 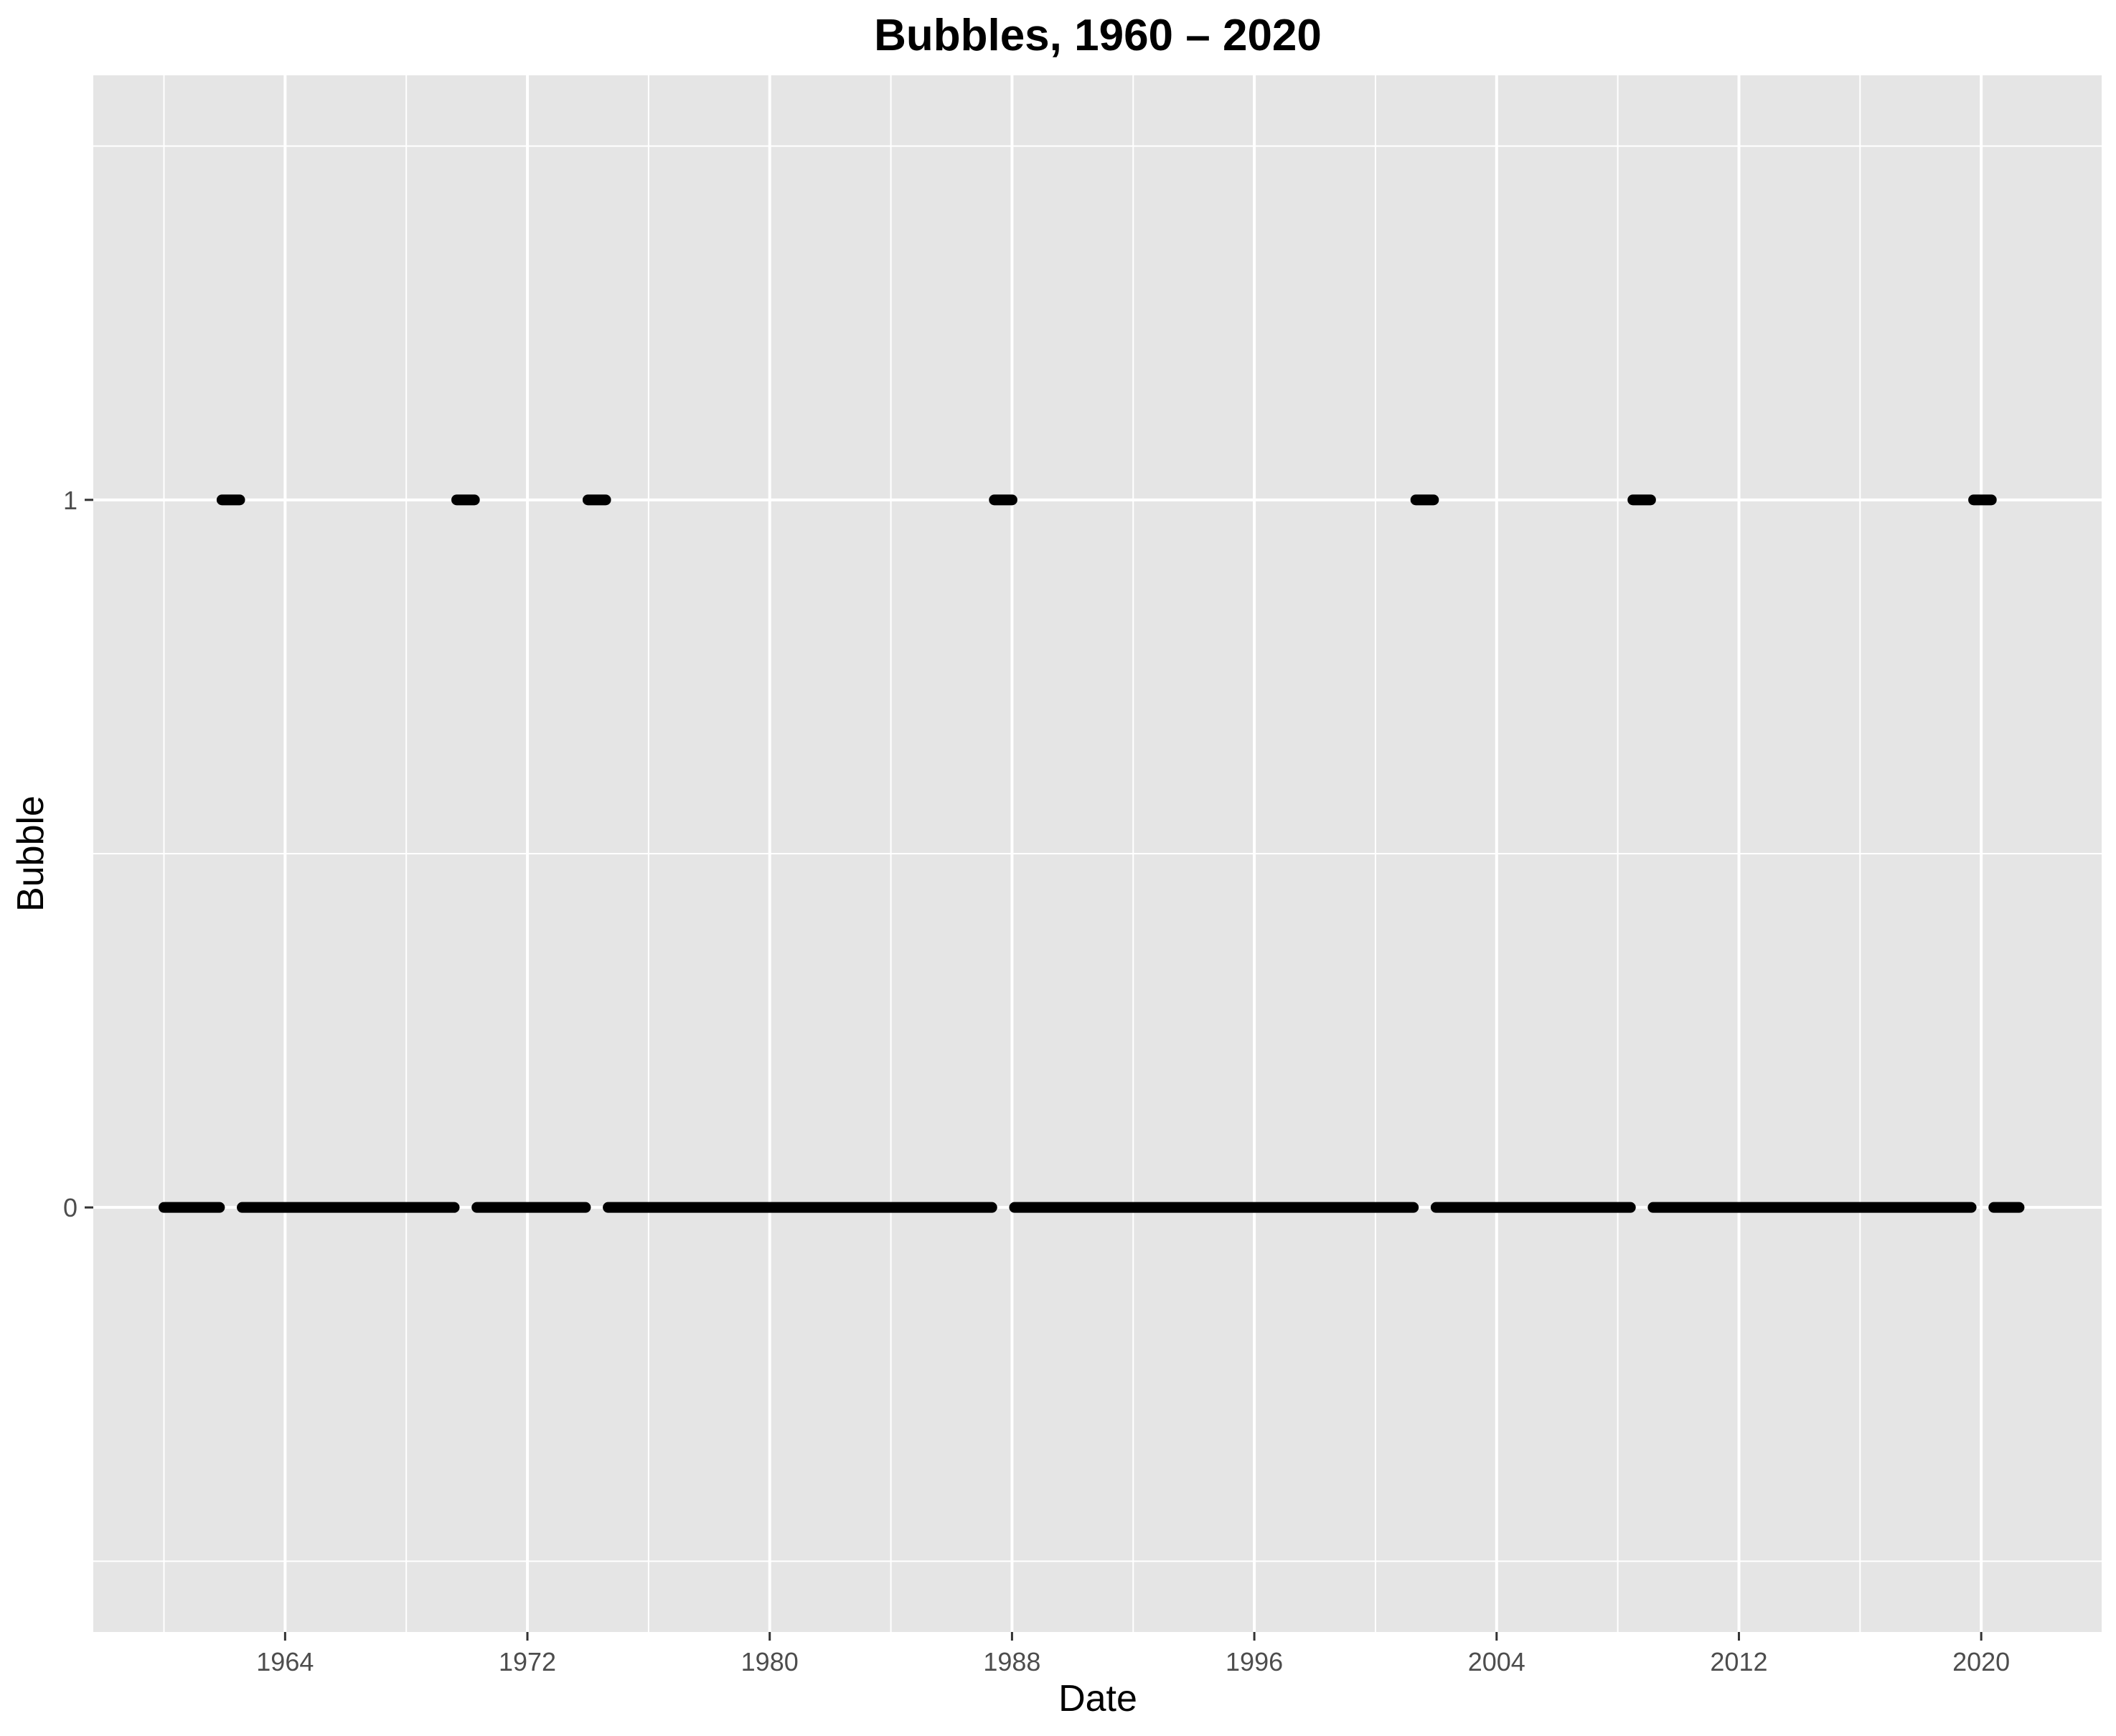 I want to click on y-axis-title: Bubble, so click(x=31, y=854).